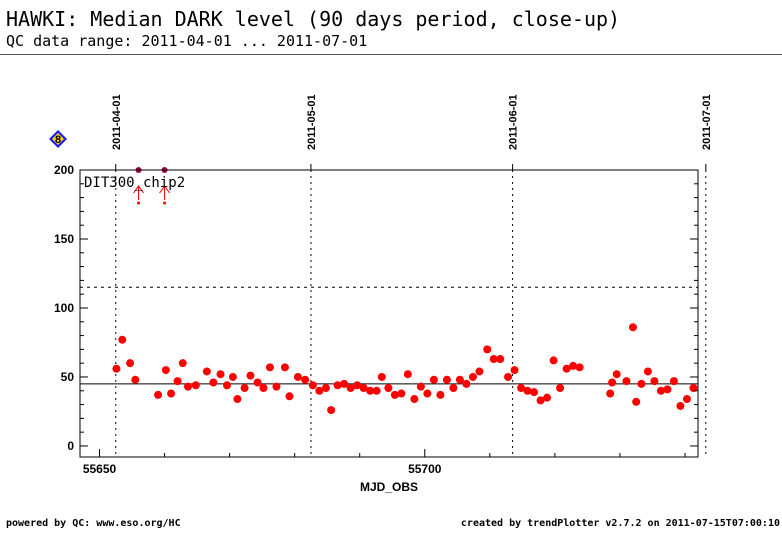  I want to click on header-divider, so click(391, 54).